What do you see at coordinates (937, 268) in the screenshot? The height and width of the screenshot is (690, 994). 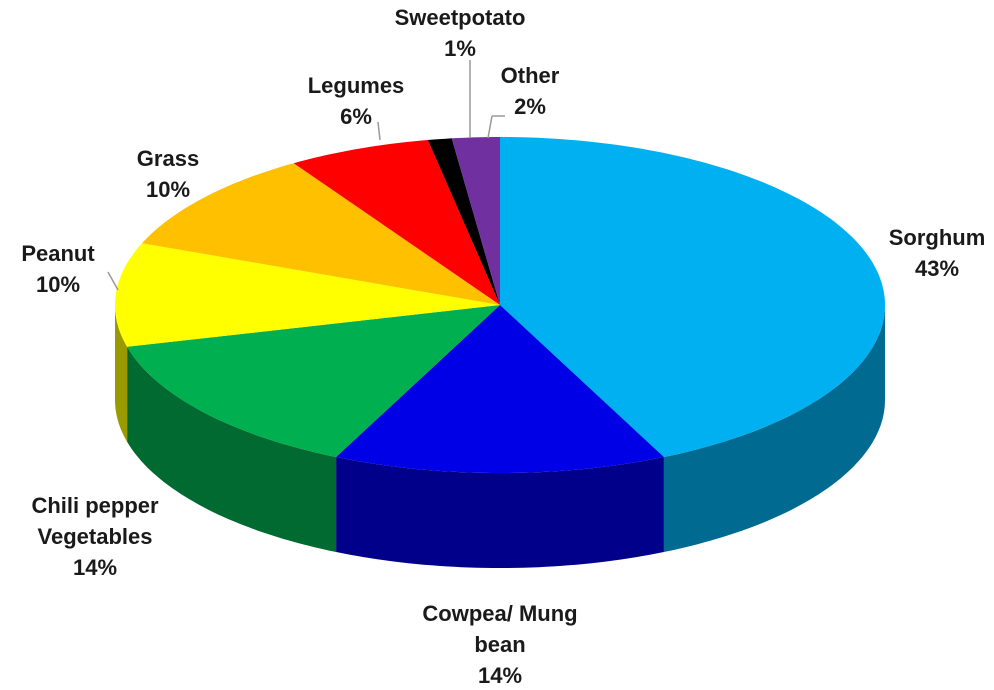 I see `value-label: 43%` at bounding box center [937, 268].